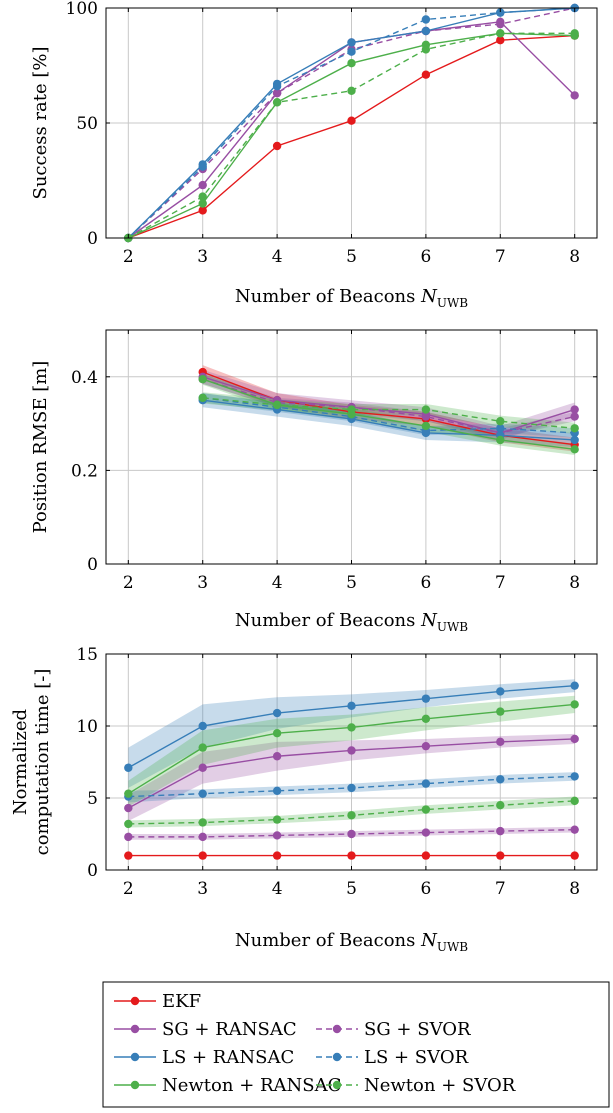  I want to click on y-tick-label: 5, so click(92, 799).